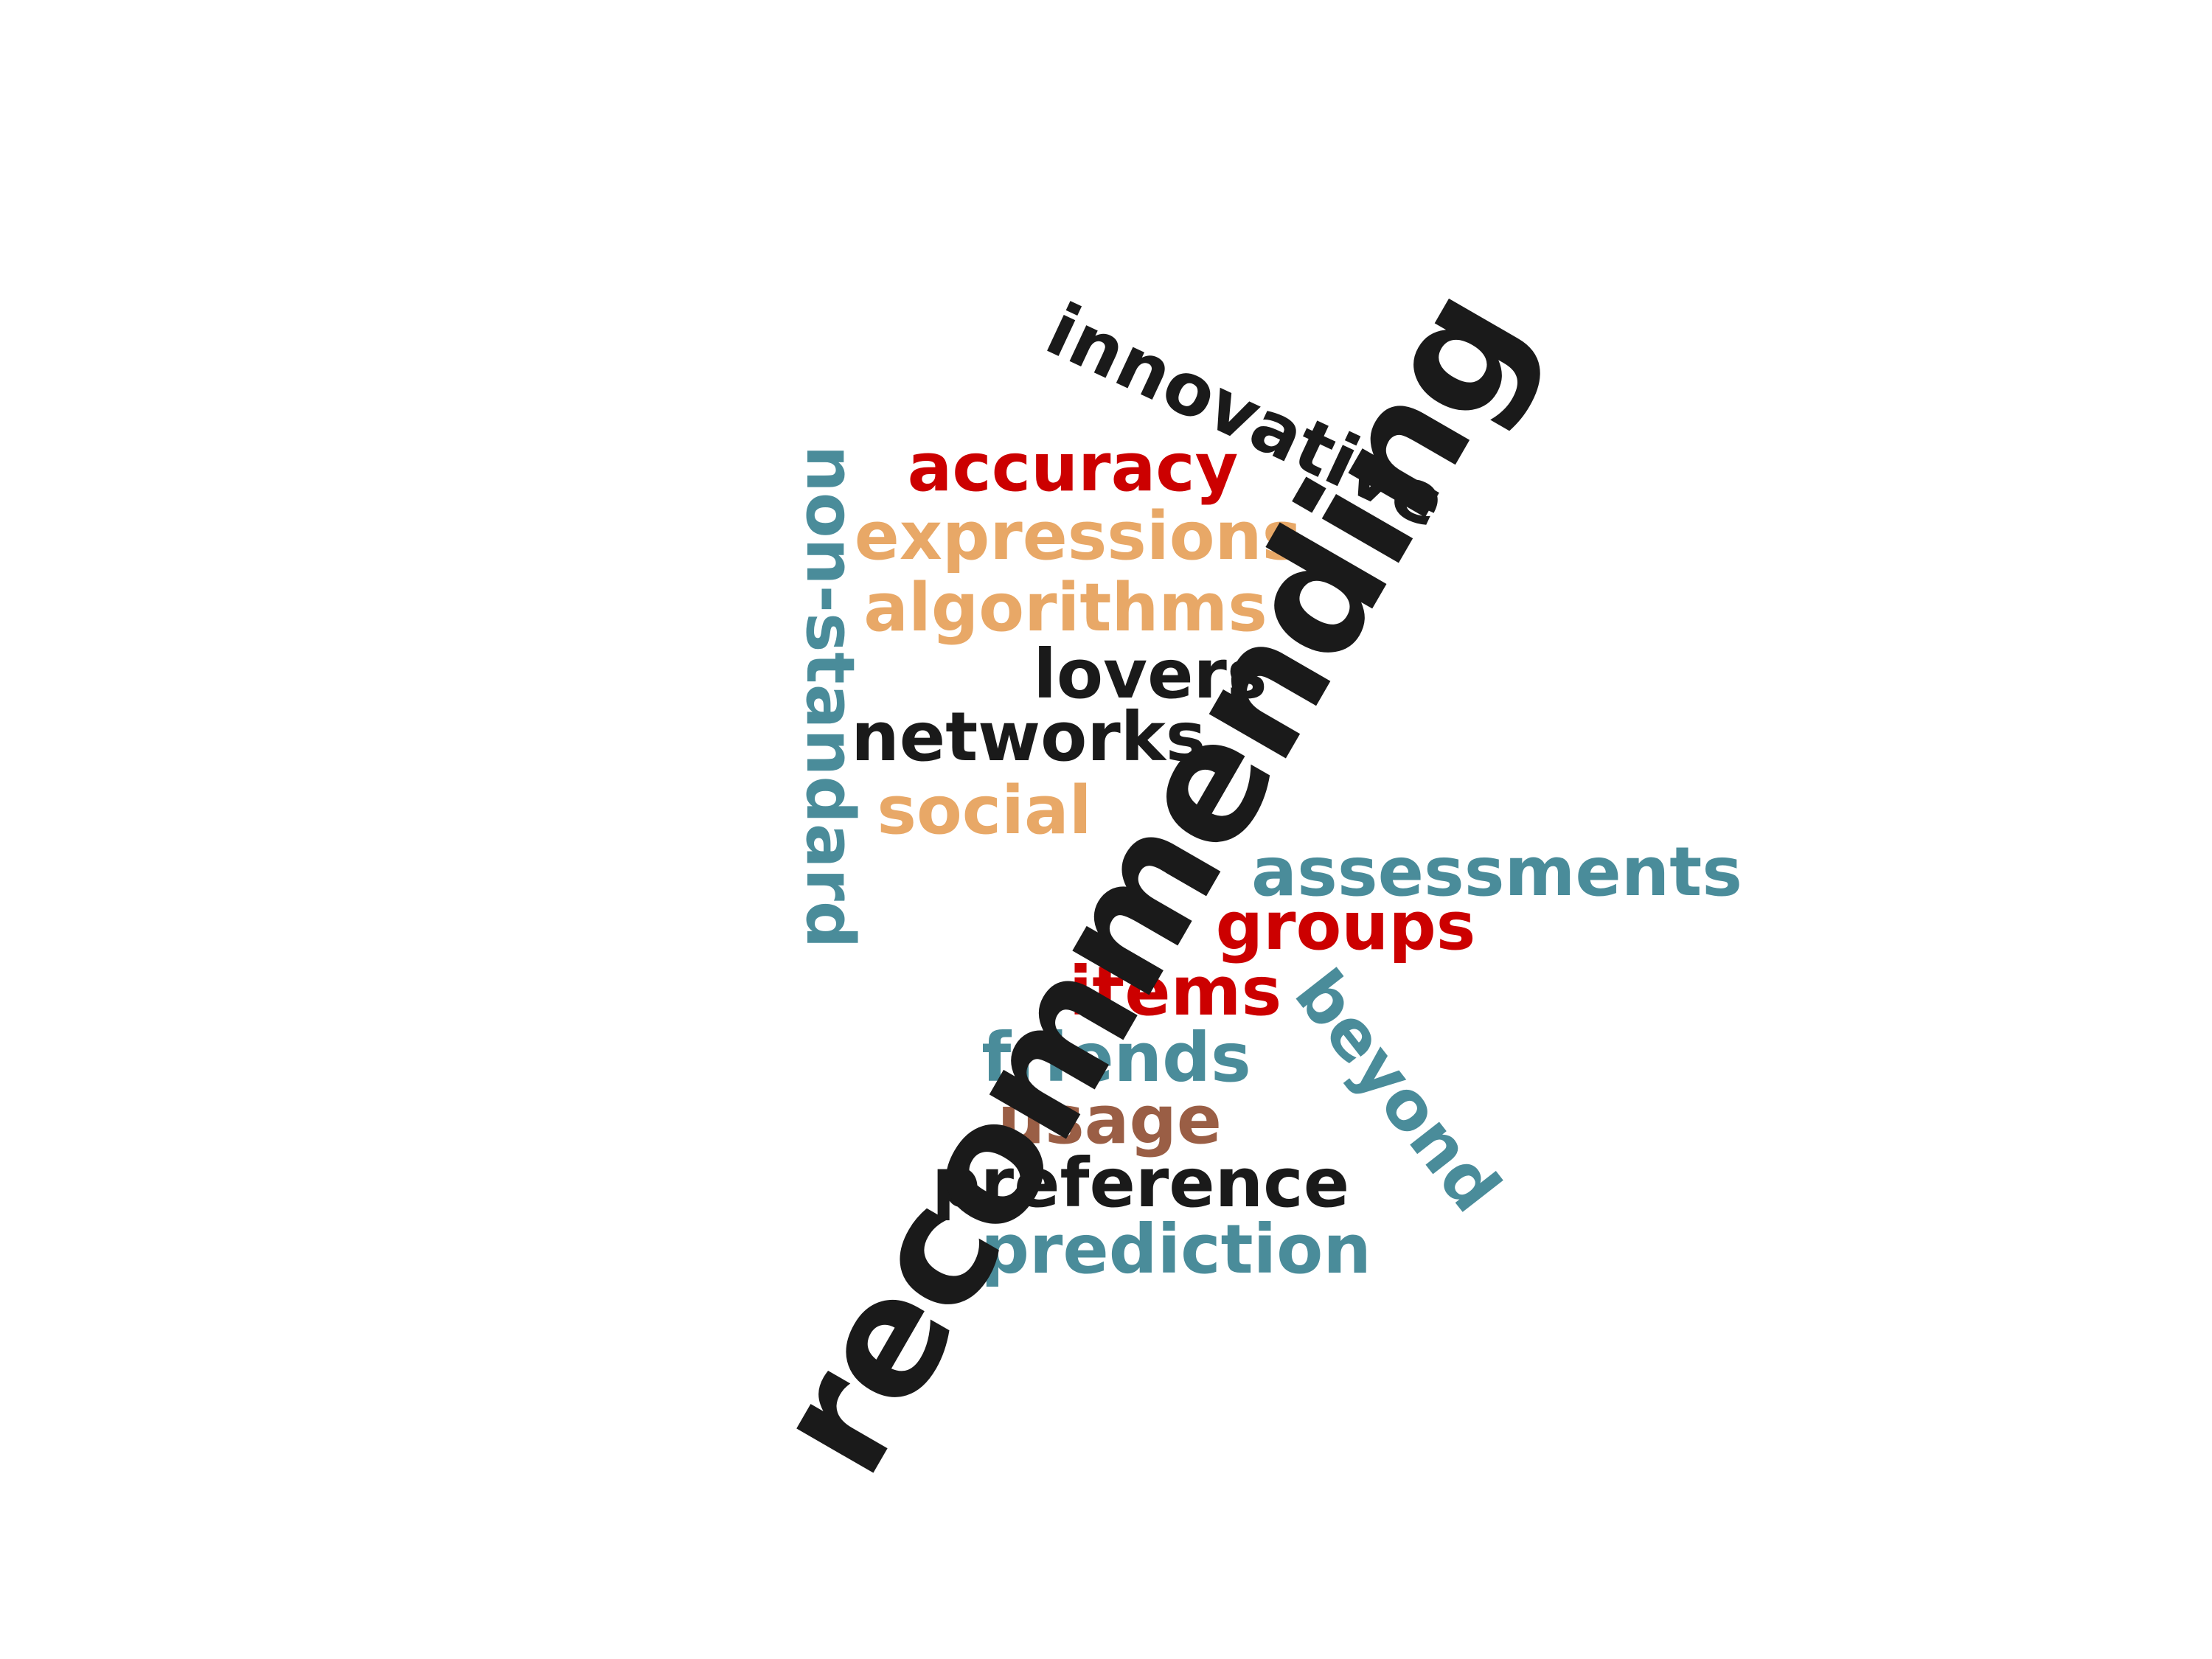  Describe the element at coordinates (1140, 1183) in the screenshot. I see `word-preference: preference` at that location.